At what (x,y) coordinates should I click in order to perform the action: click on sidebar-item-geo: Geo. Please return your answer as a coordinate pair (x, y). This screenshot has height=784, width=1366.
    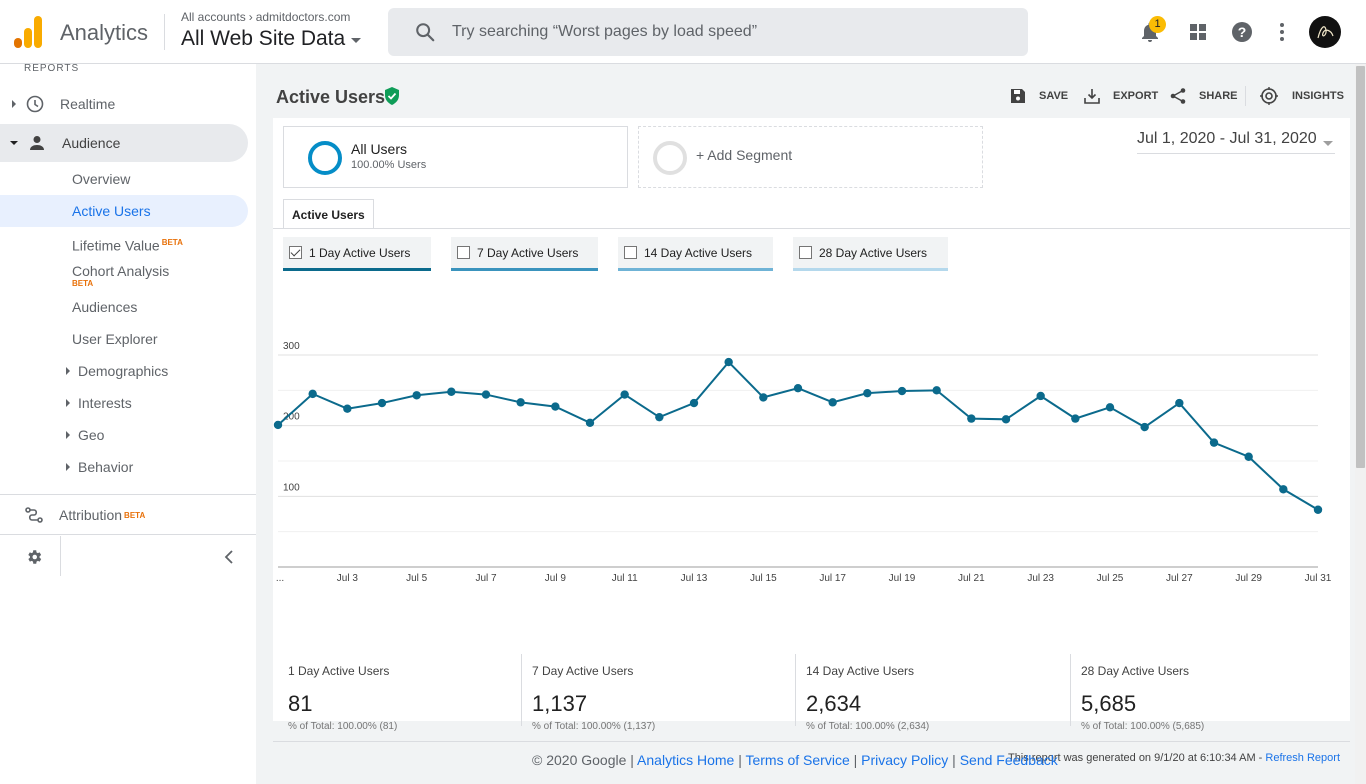
    Looking at the image, I should click on (124, 435).